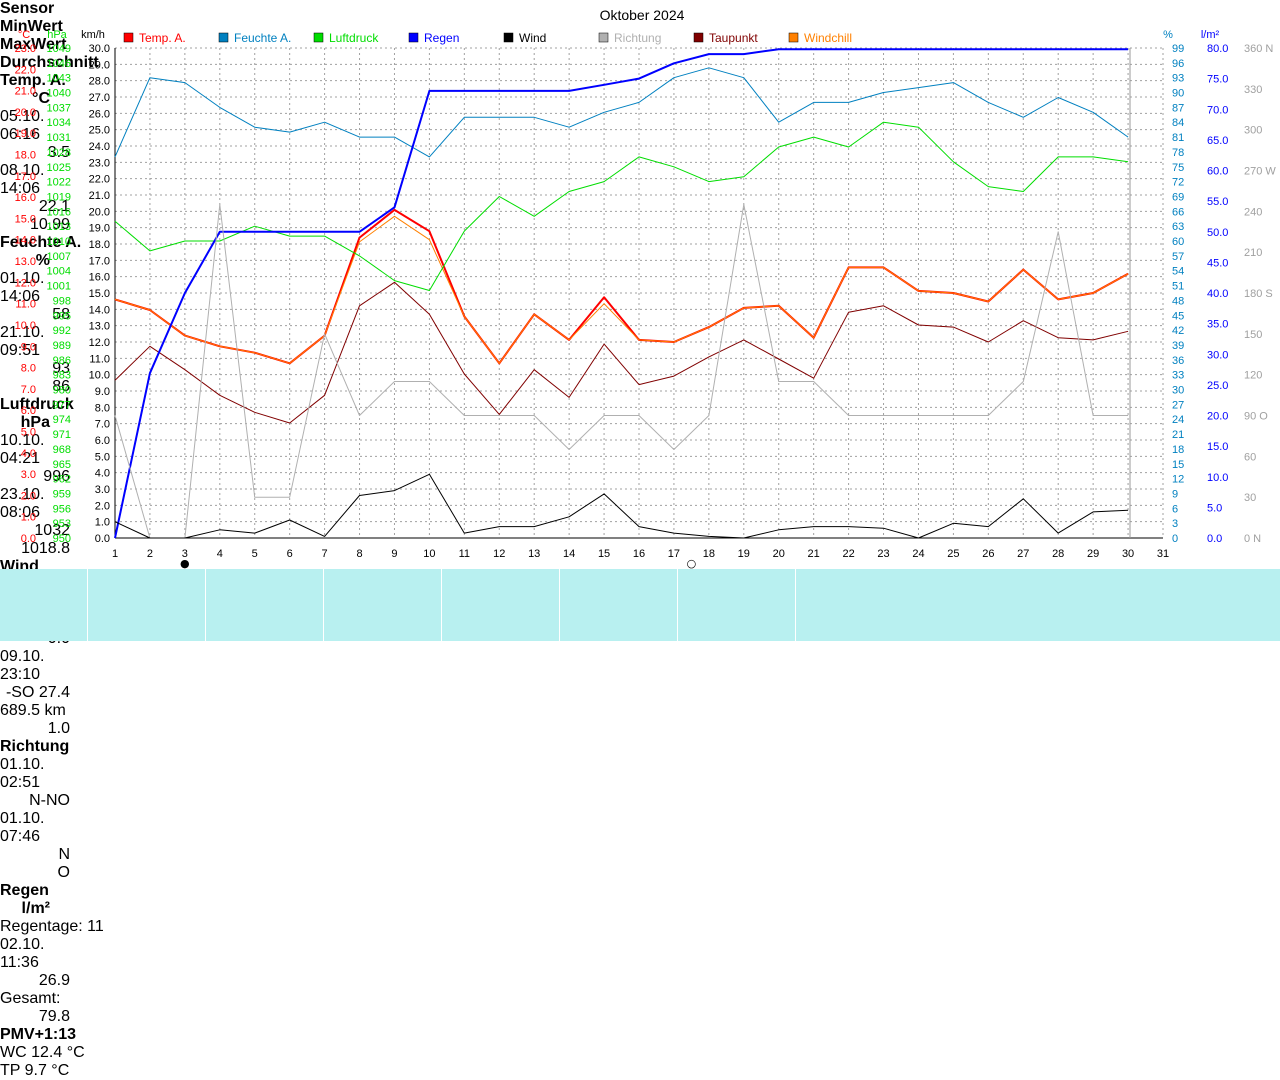 Image resolution: width=1280 pixels, height=1080 pixels. What do you see at coordinates (59, 212) in the screenshot?
I see `pressure-tick-label: 1016` at bounding box center [59, 212].